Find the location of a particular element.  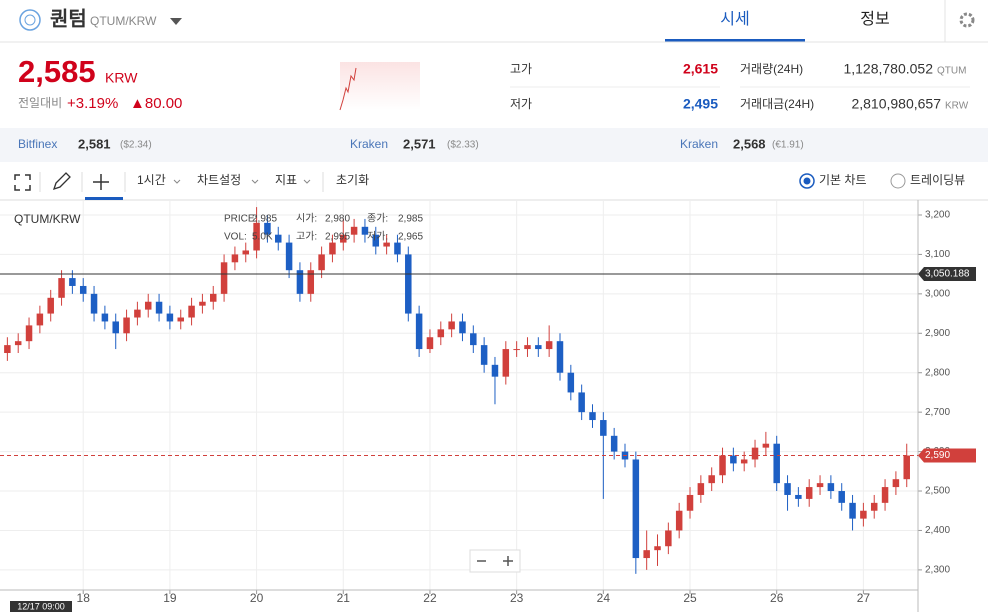

radio-label: 기본 차트 is located at coordinates (843, 180).